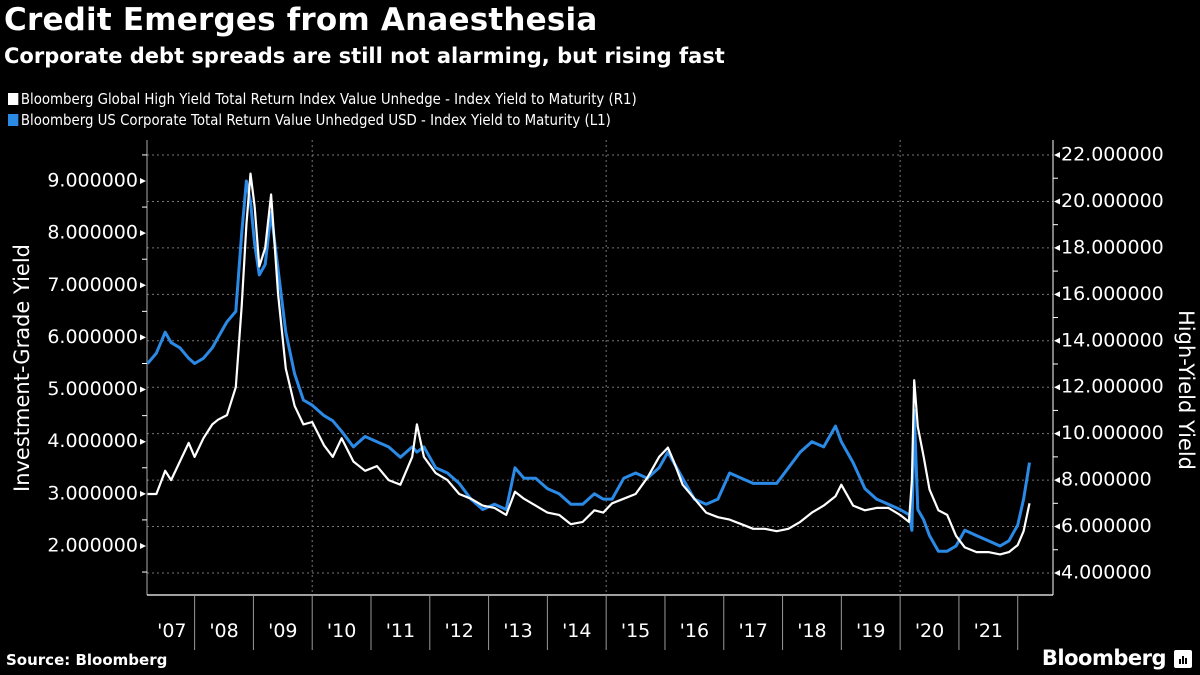  Describe the element at coordinates (1112, 155) in the screenshot. I see `y-right-tick-label: 22.000000` at that location.